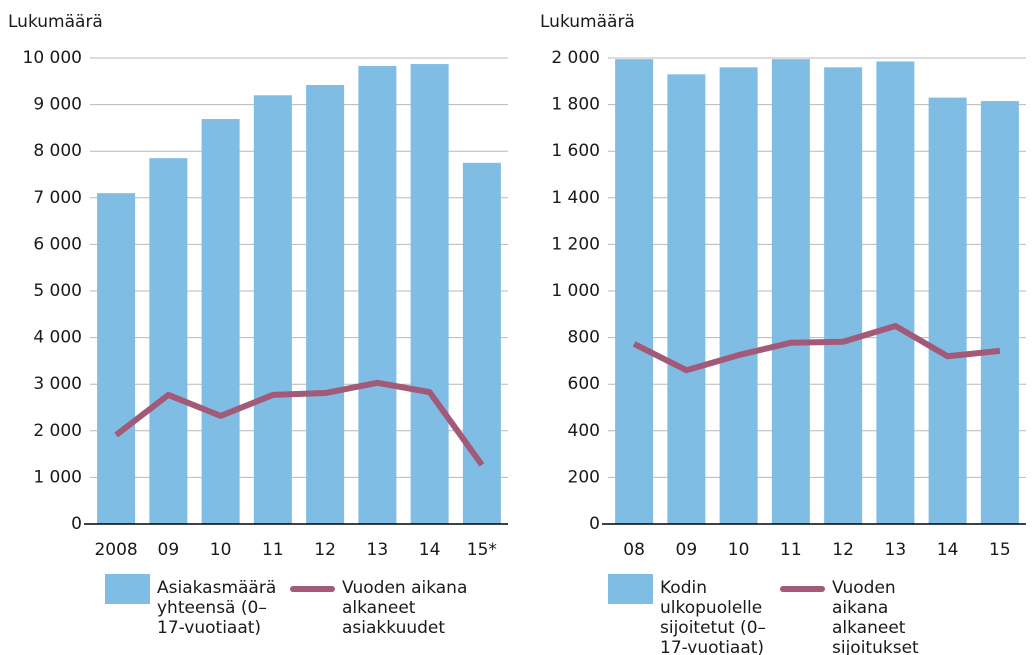 The image size is (1033, 655). I want to click on x-tick-label: 15*, so click(482, 550).